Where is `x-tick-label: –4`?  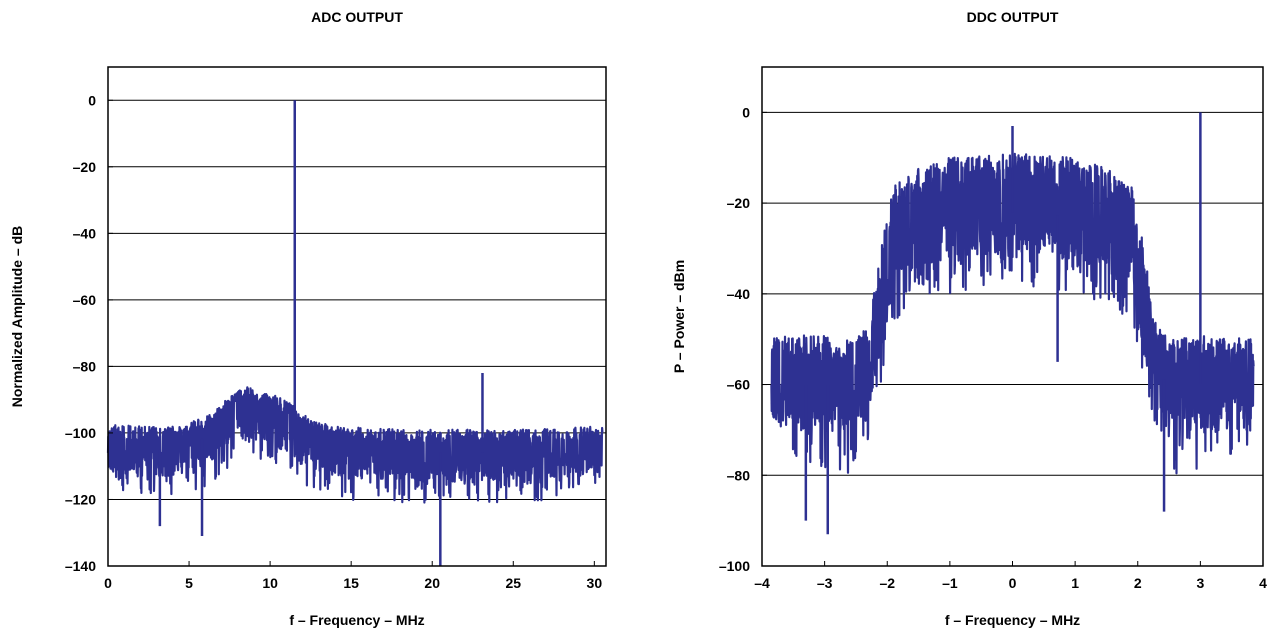 x-tick-label: –4 is located at coordinates (762, 583).